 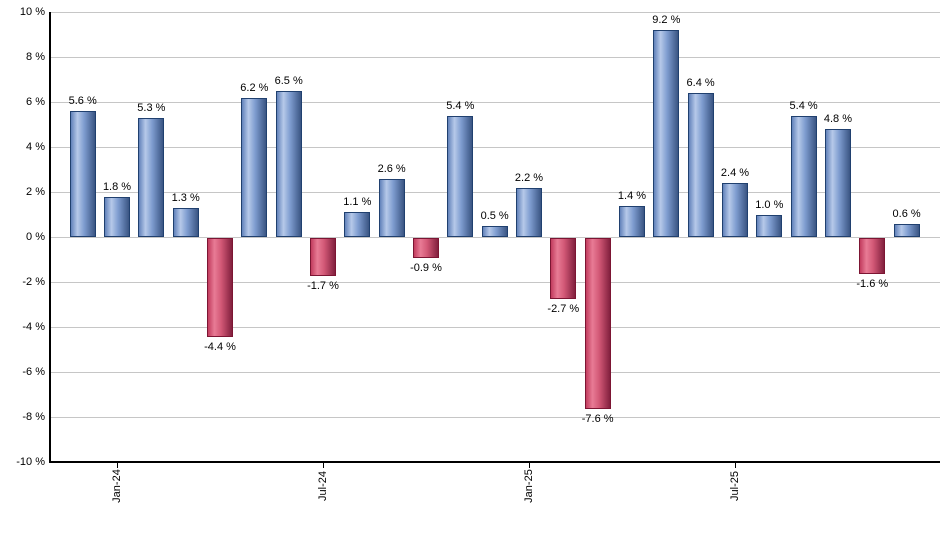 I want to click on bar-value-label: 1.4 %, so click(x=632, y=195).